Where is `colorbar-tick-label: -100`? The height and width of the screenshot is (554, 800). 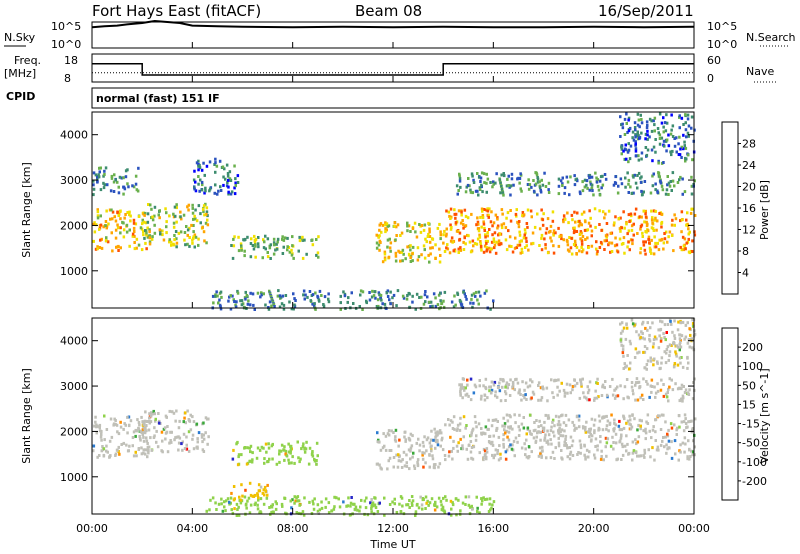 colorbar-tick-label: -100 is located at coordinates (754, 462).